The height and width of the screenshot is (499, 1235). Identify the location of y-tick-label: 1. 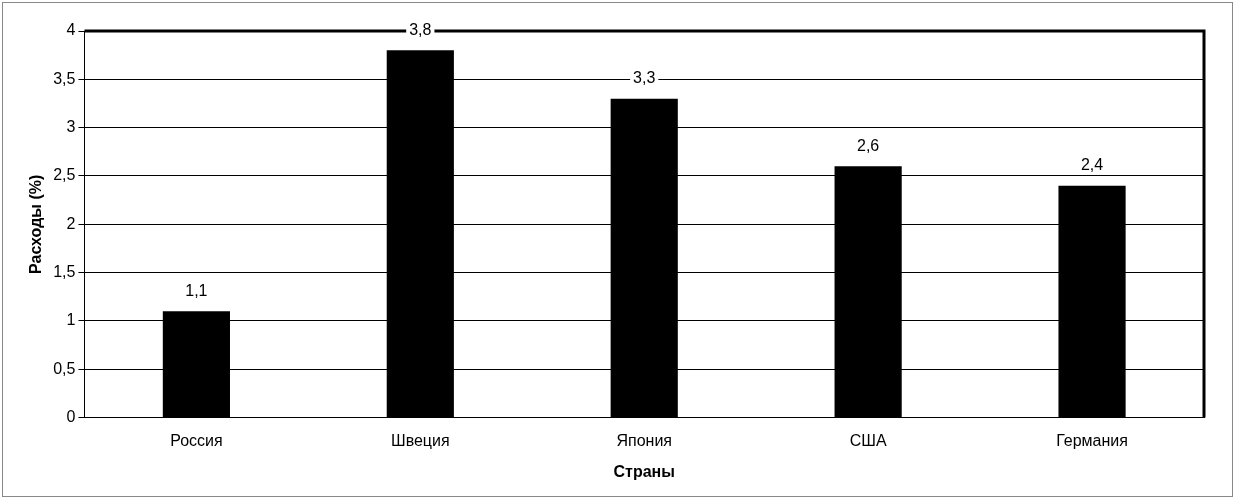
(71, 320).